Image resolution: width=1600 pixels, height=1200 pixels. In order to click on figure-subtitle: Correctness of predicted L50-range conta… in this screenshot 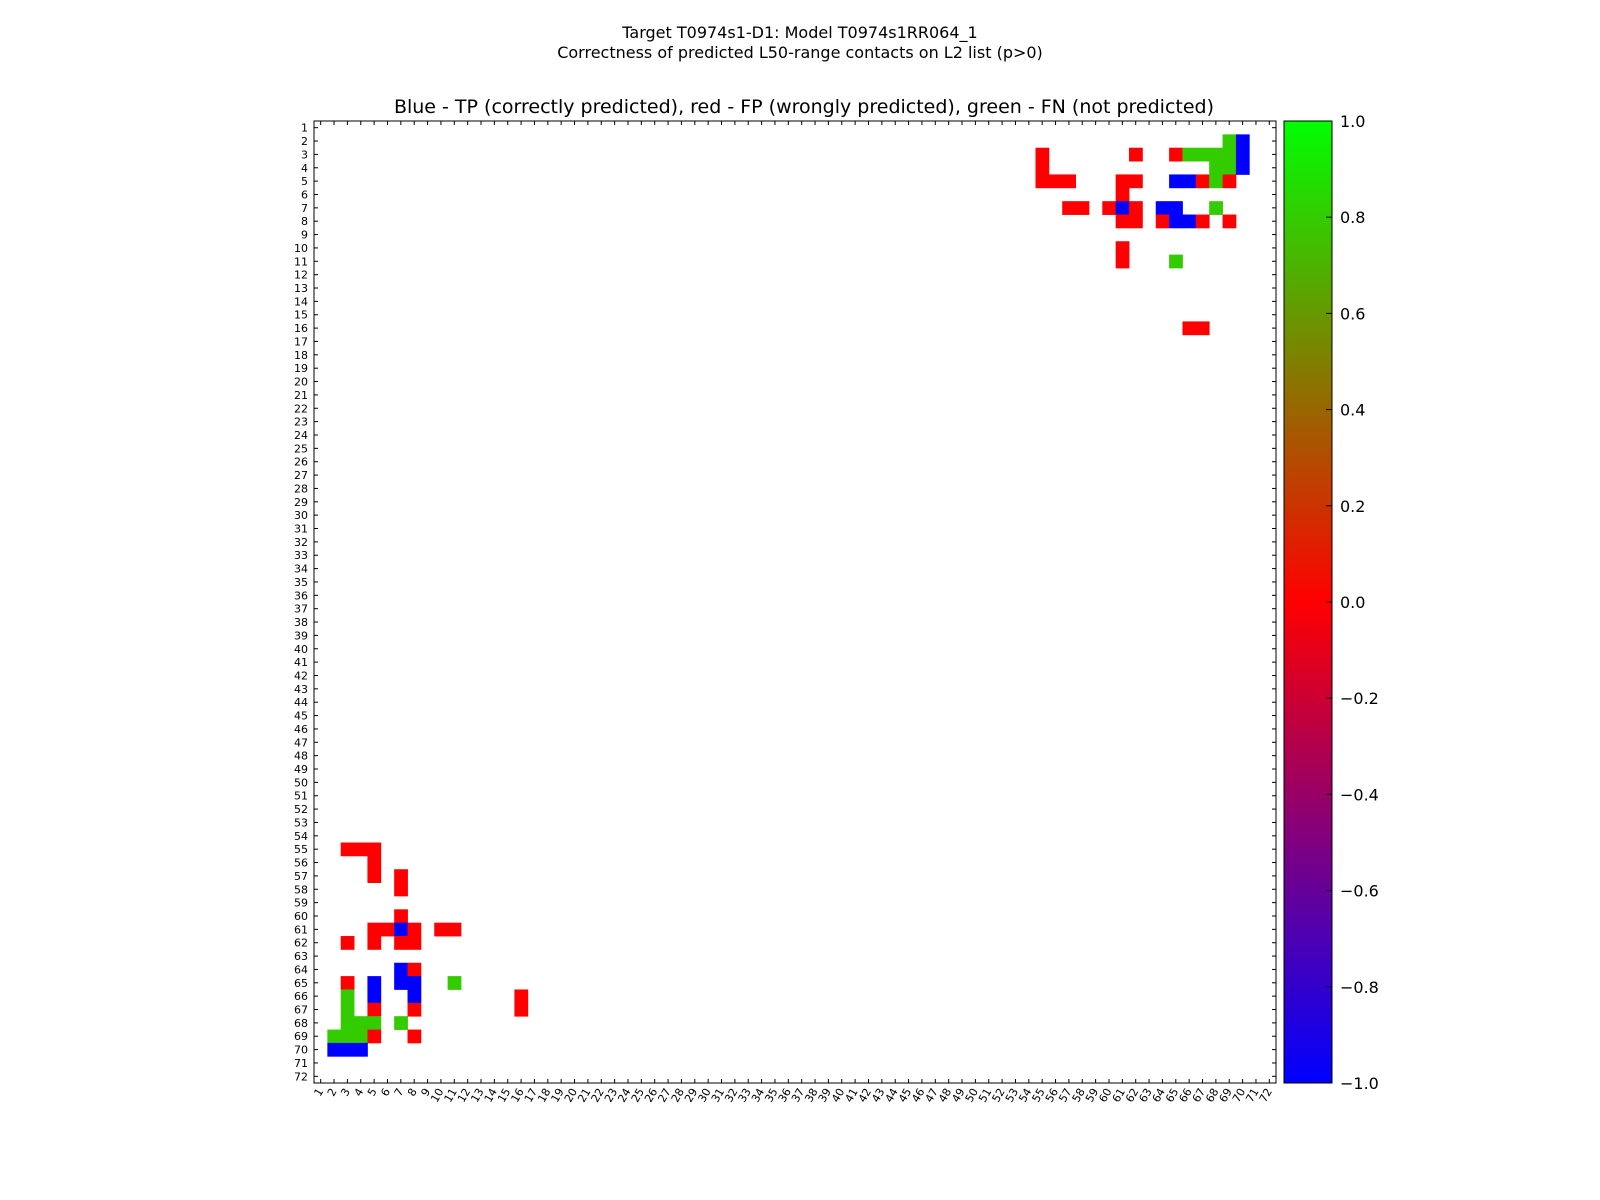, I will do `click(800, 52)`.